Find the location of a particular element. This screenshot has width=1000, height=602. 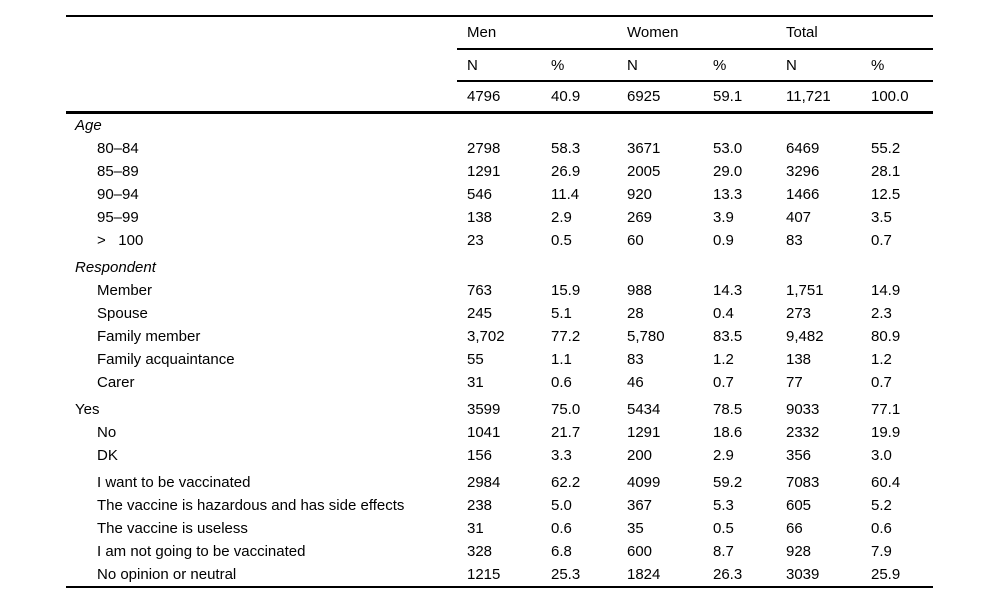

table-row: Respondent is located at coordinates (499, 267).